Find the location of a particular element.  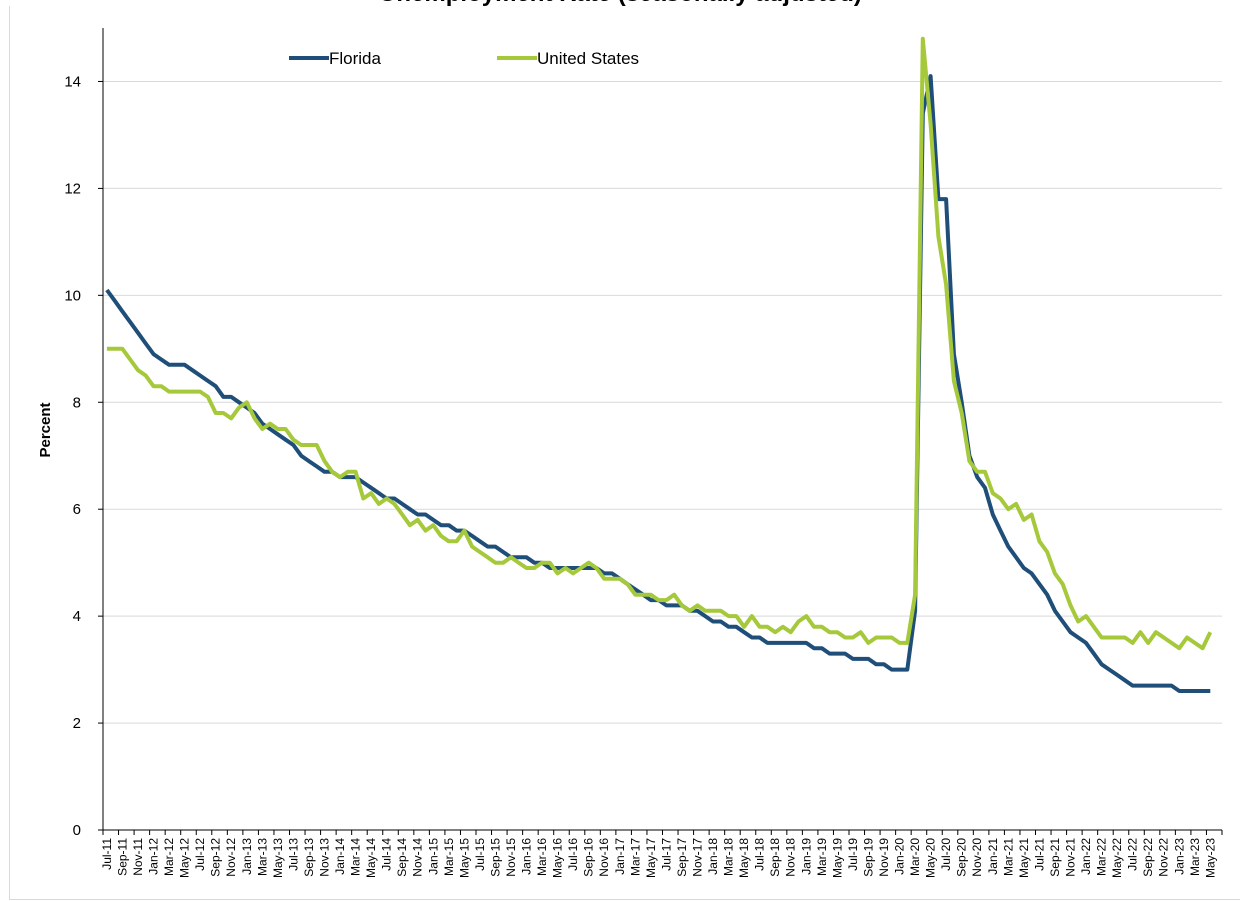

x-tick-label: Jul-16 is located at coordinates (573, 854).